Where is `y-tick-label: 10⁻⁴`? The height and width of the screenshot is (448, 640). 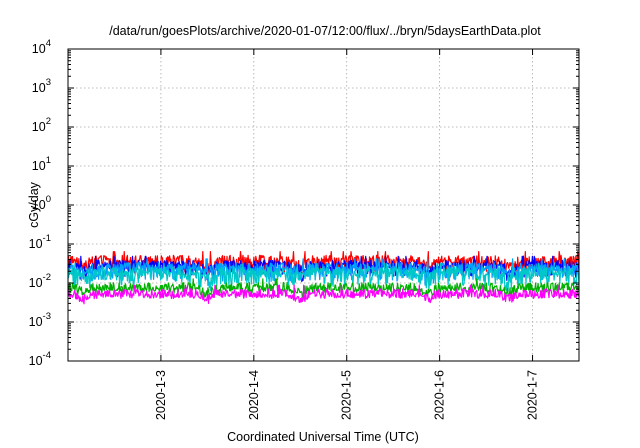
y-tick-label: 10⁻⁴ is located at coordinates (40, 359).